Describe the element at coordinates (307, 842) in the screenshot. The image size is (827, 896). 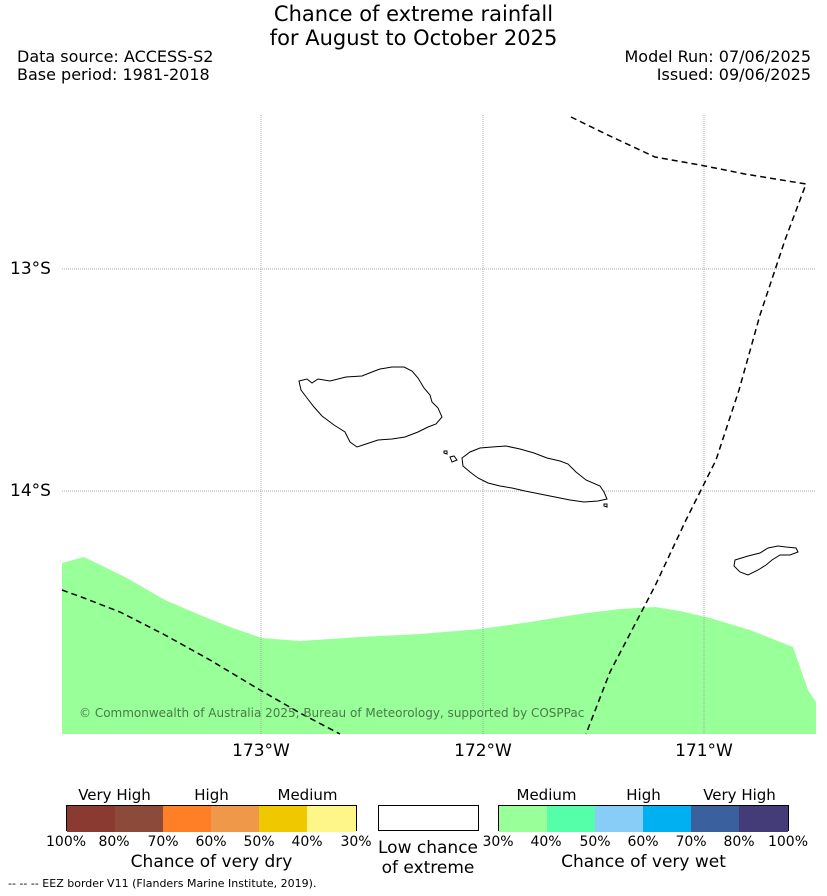
I see `dry-pct-40: 40%` at that location.